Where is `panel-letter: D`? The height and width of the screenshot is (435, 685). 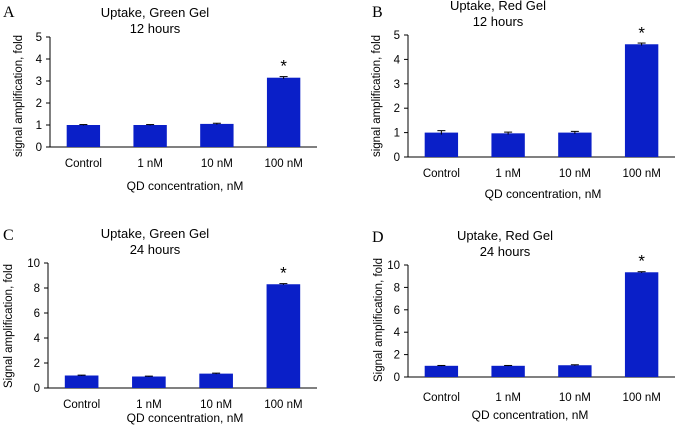 panel-letter: D is located at coordinates (378, 237).